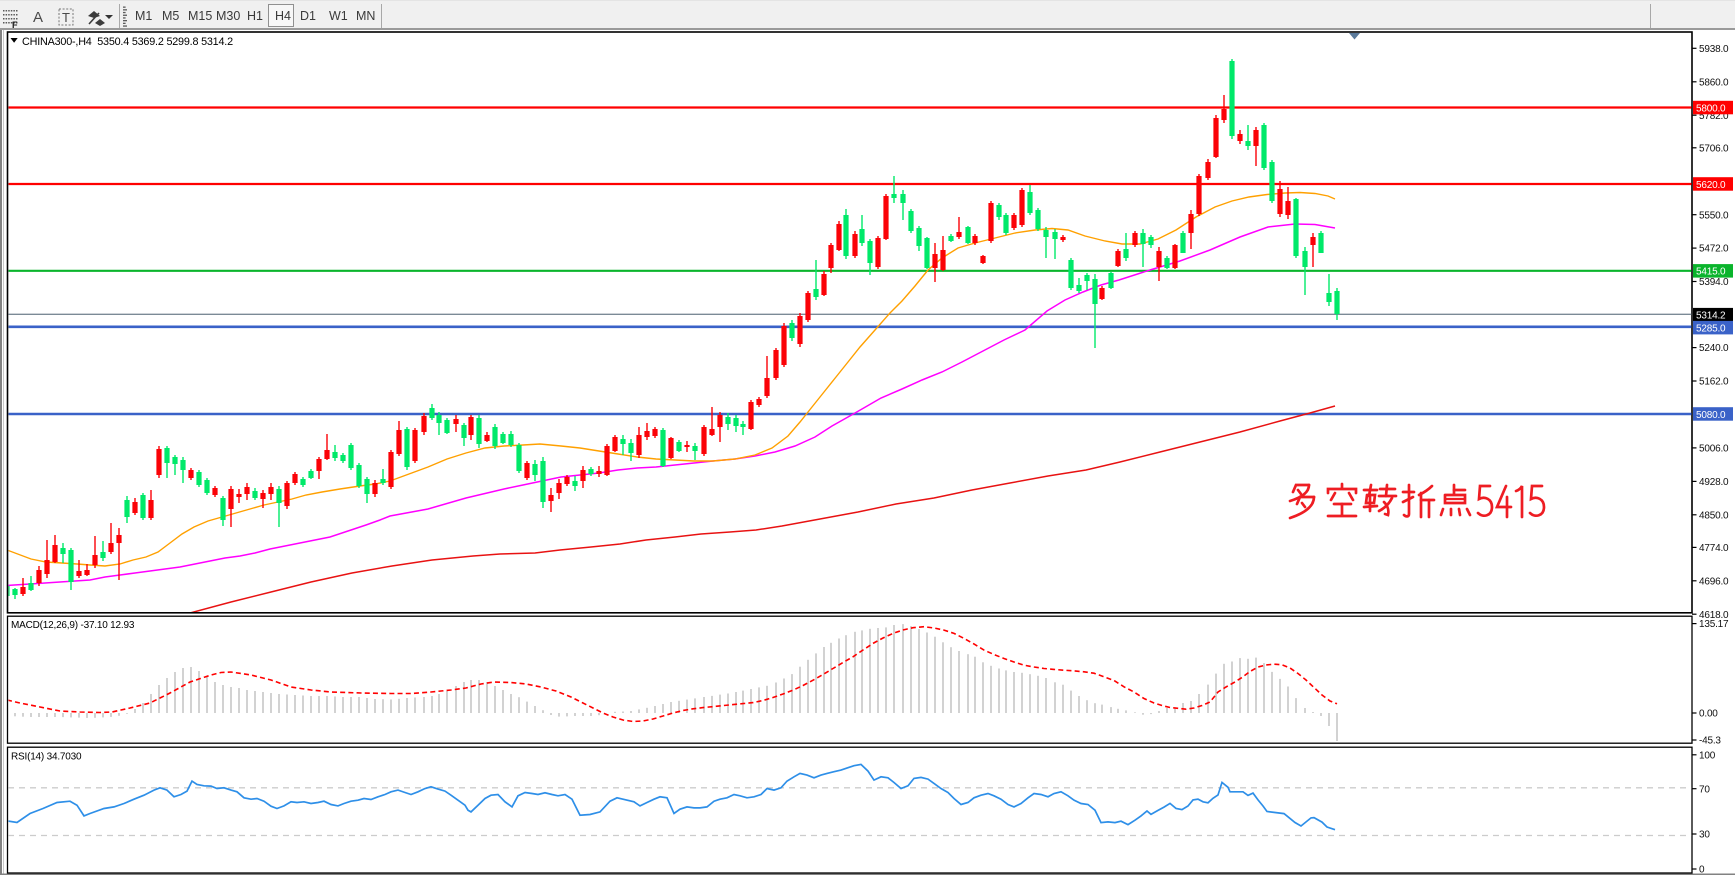  Describe the element at coordinates (1714, 249) in the screenshot. I see `svg-text: 5472.0` at that location.